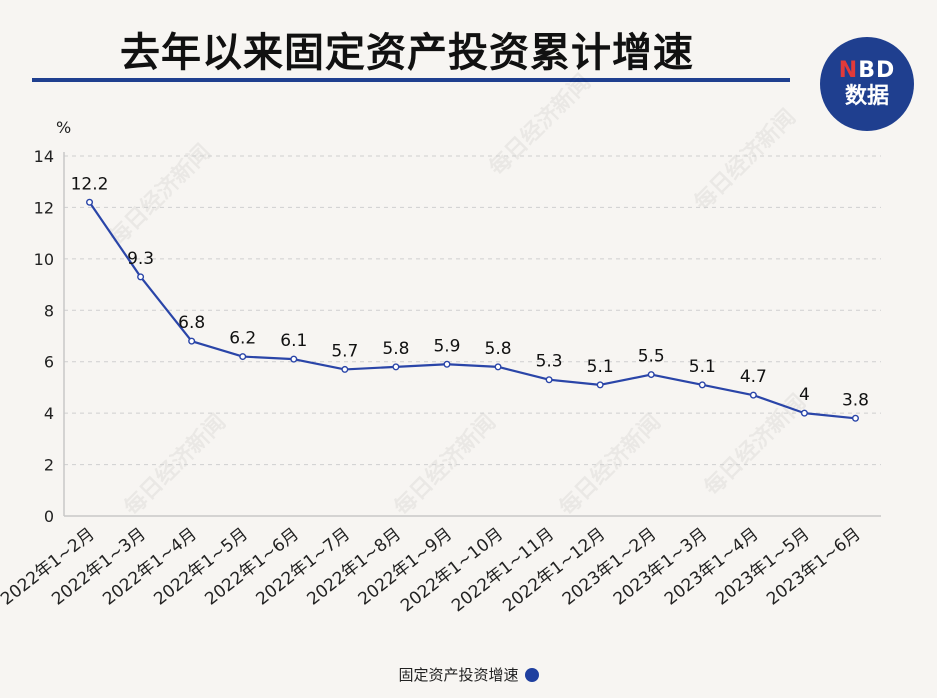 The height and width of the screenshot is (698, 937). Describe the element at coordinates (49, 465) in the screenshot. I see `y-tick-label: 2` at that location.